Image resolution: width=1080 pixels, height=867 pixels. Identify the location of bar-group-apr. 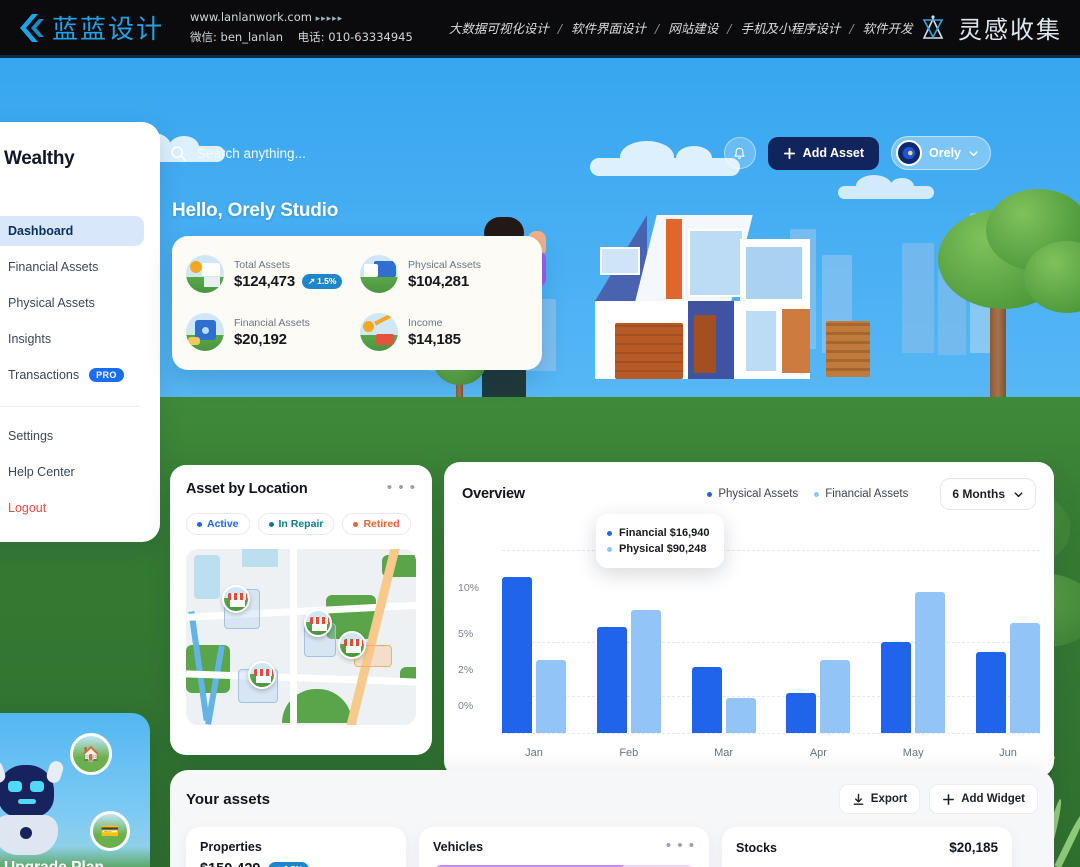
(818, 641).